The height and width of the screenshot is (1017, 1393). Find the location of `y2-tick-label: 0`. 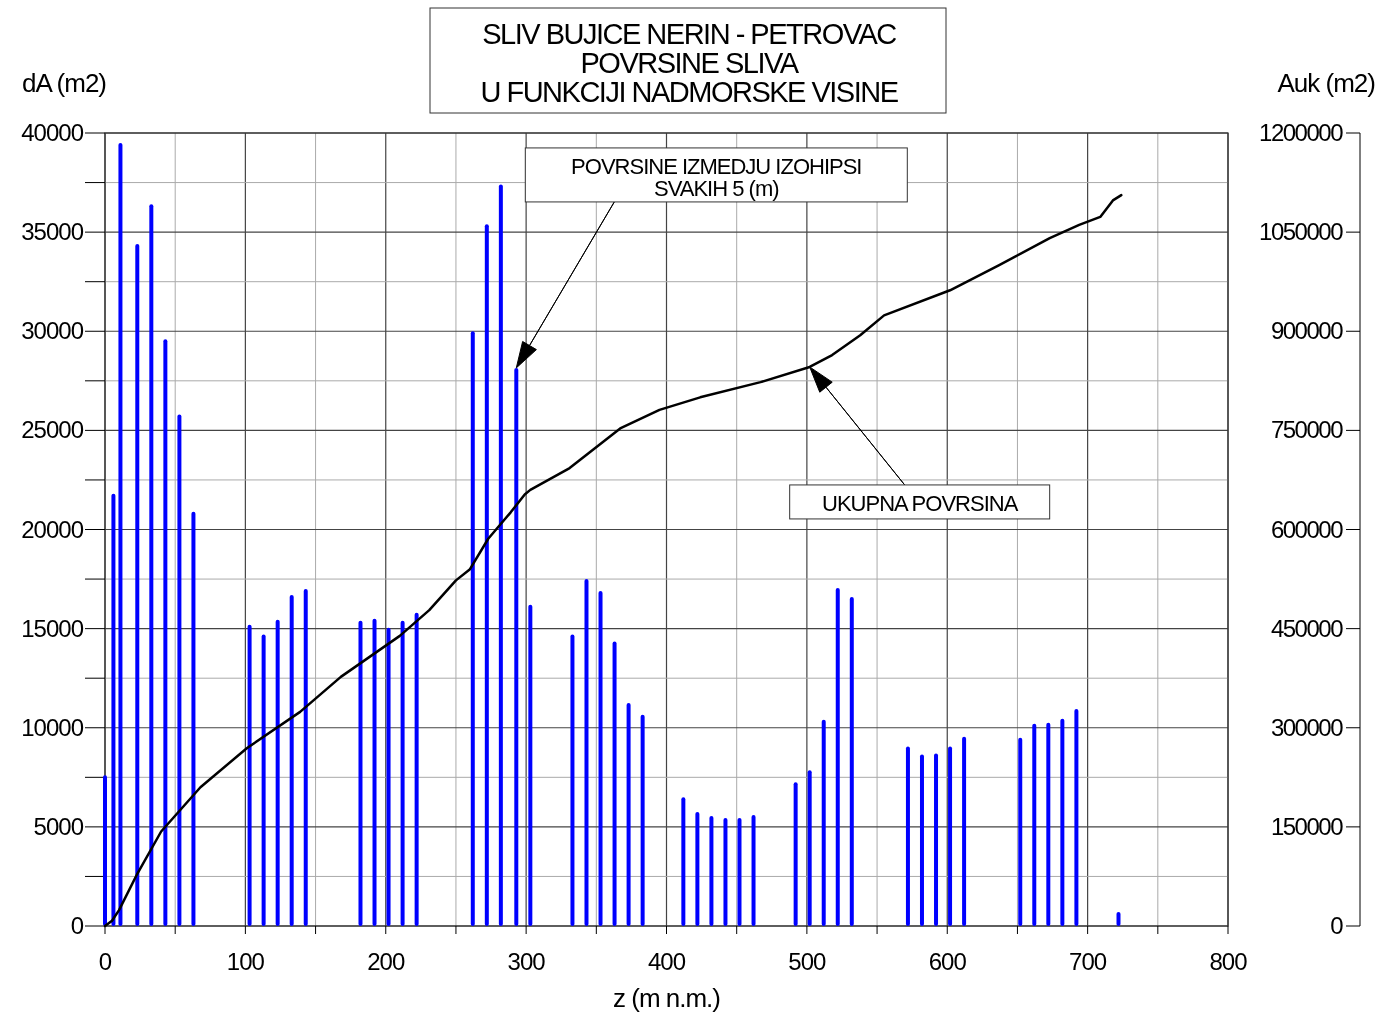

y2-tick-label: 0 is located at coordinates (1337, 925).